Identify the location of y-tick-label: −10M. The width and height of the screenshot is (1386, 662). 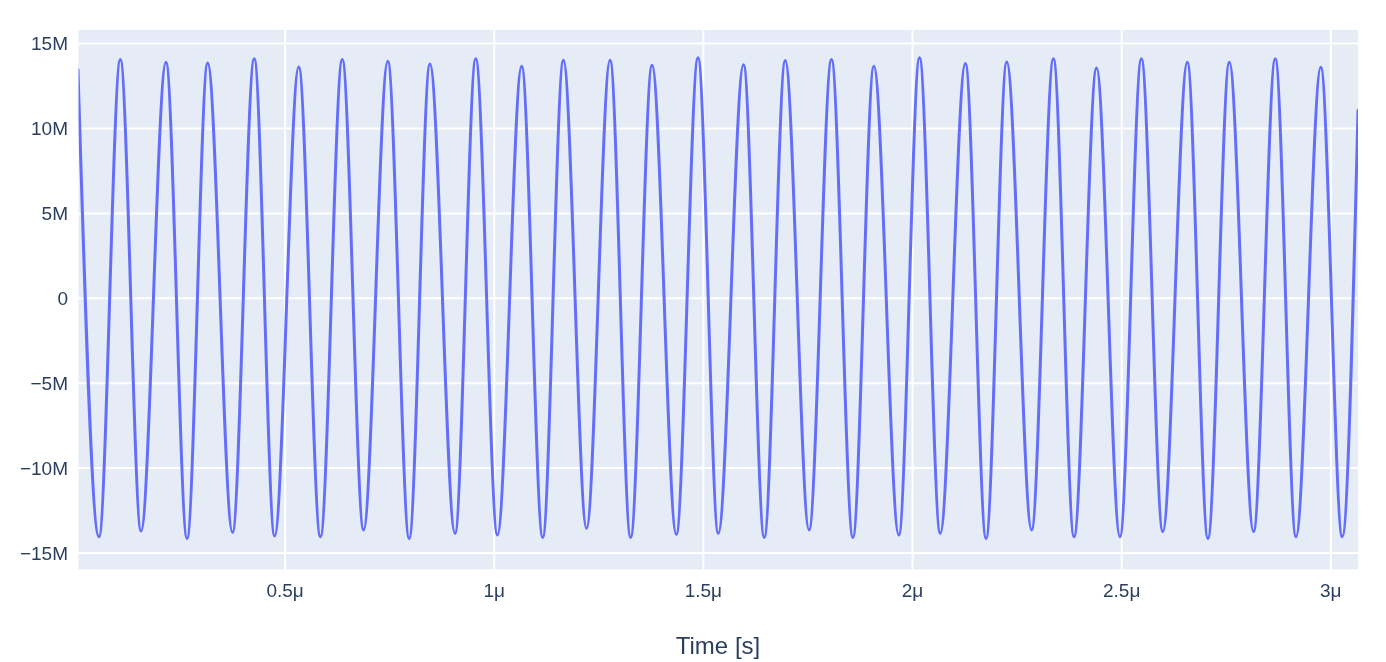
(43, 468).